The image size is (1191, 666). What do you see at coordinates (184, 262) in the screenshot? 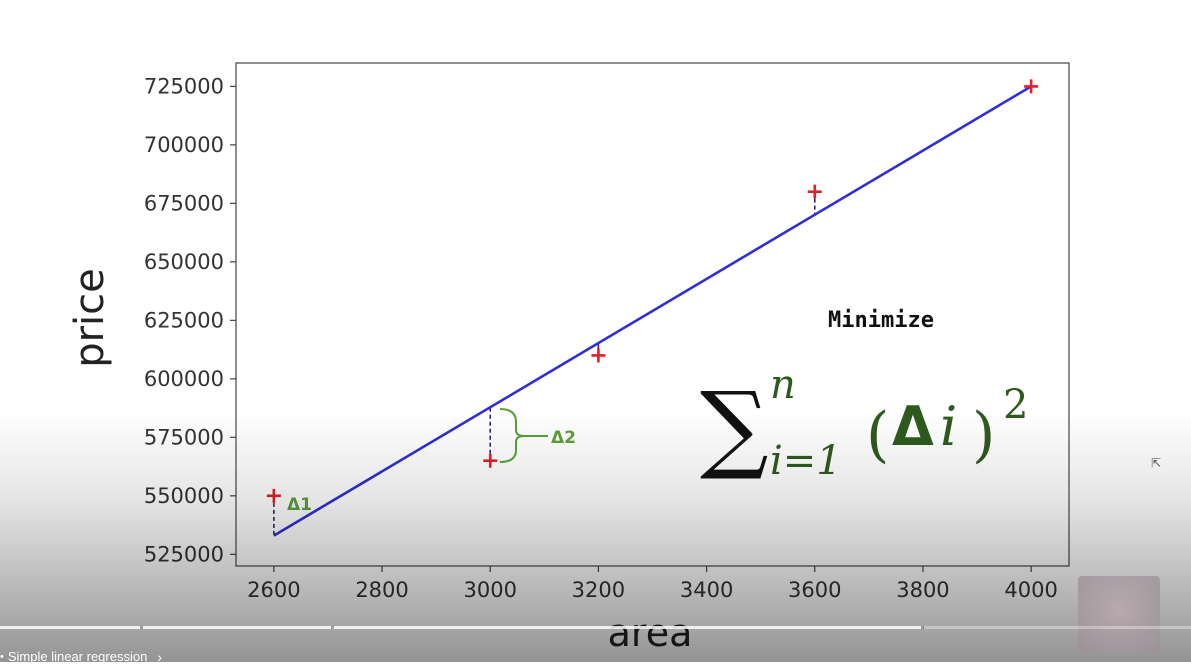
I see `y-tick-label: 650000` at bounding box center [184, 262].